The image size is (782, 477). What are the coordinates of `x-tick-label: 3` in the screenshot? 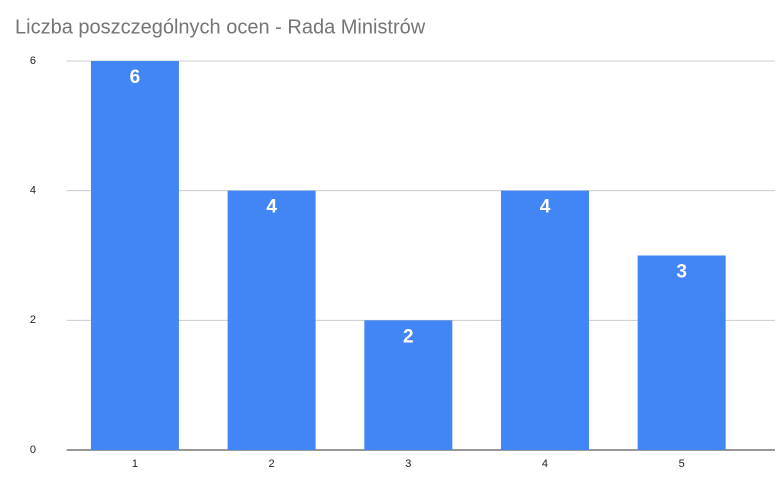 It's located at (408, 464).